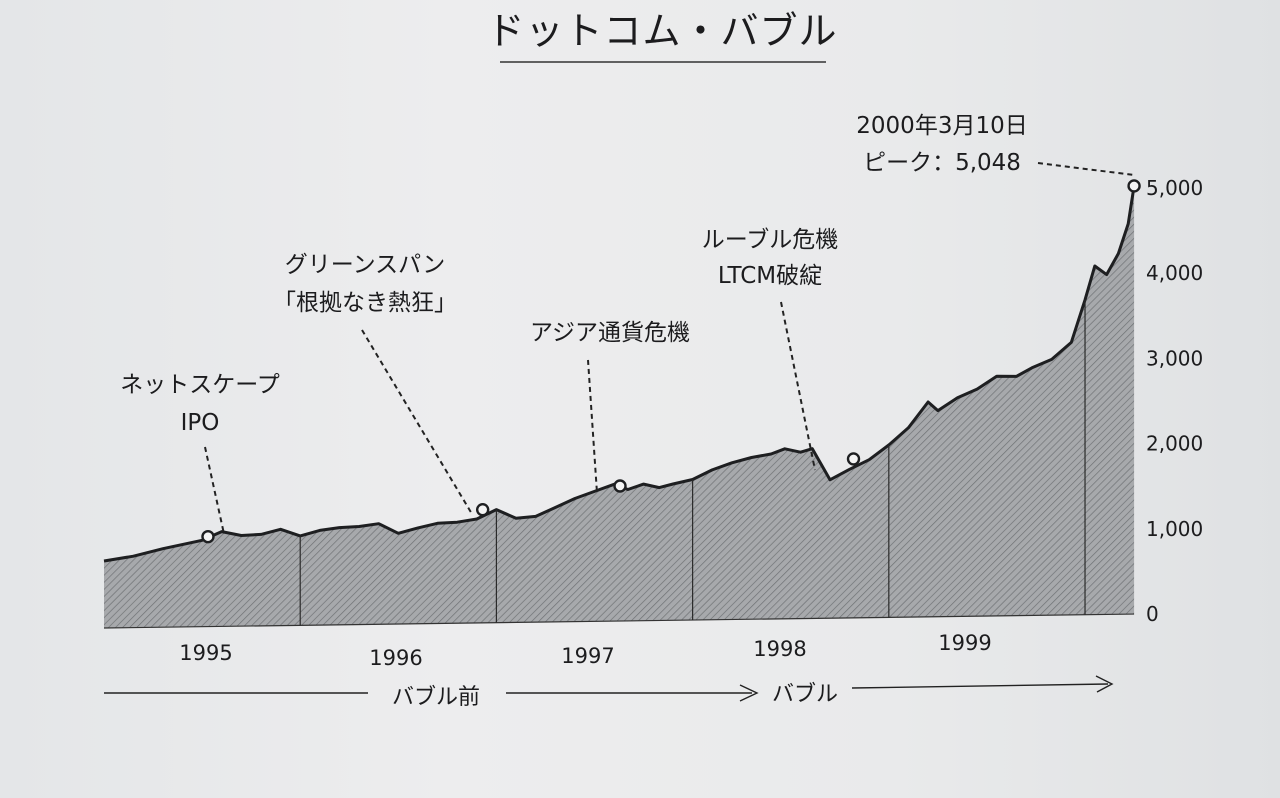  What do you see at coordinates (214, 490) in the screenshot?
I see `event-0-leader` at bounding box center [214, 490].